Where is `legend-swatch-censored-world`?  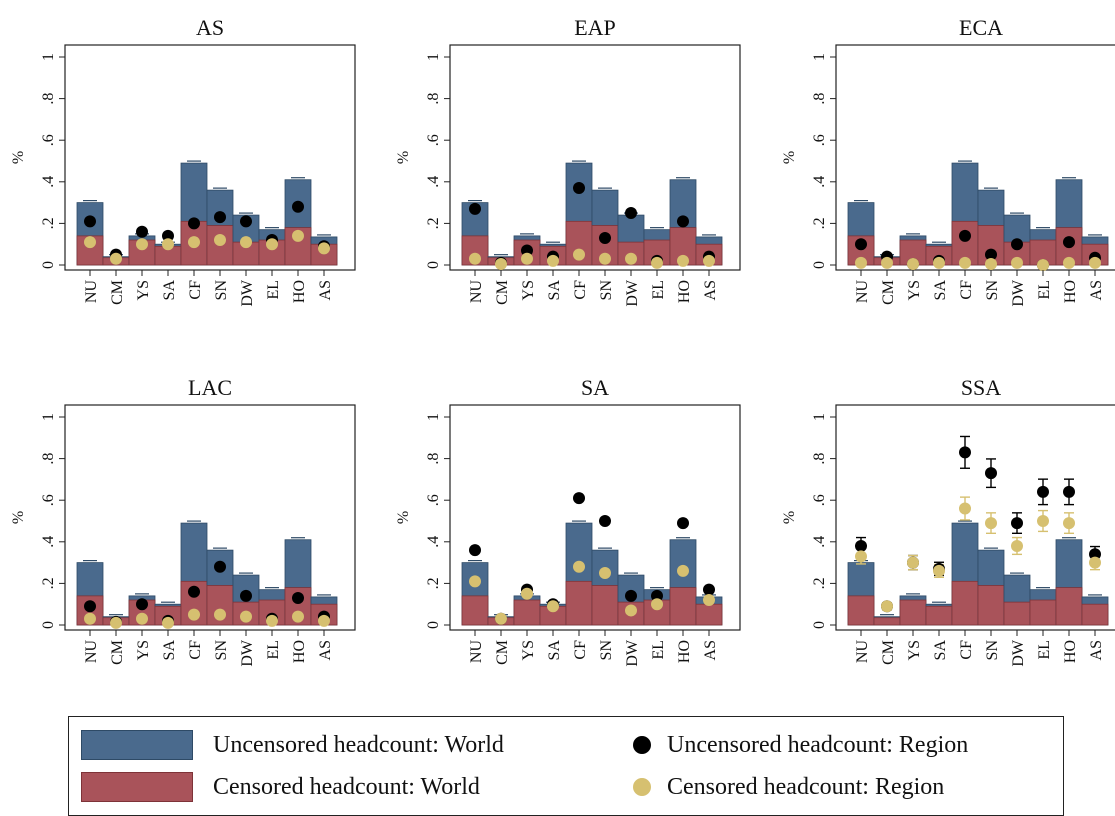 legend-swatch-censored-world is located at coordinates (137, 787).